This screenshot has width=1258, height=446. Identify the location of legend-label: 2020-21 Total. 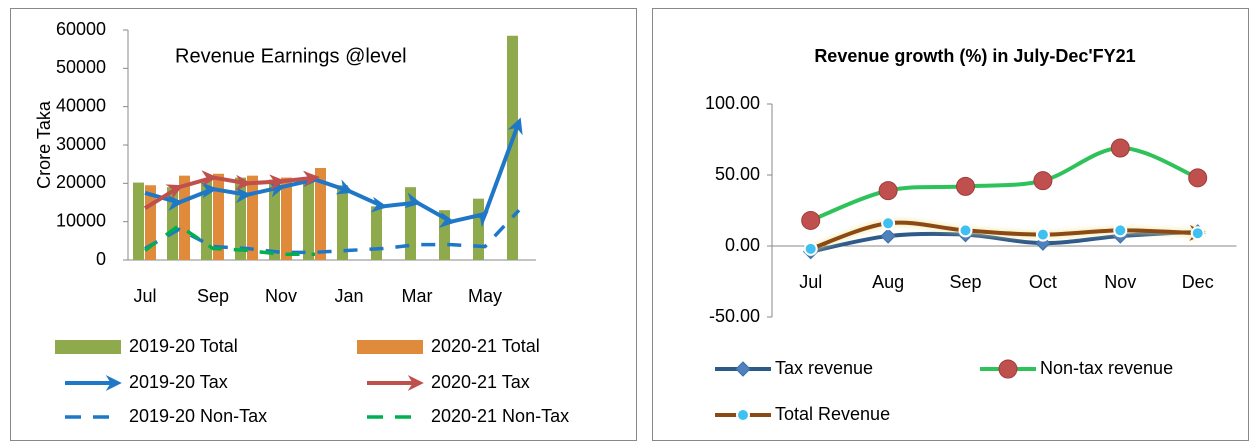
(485, 346).